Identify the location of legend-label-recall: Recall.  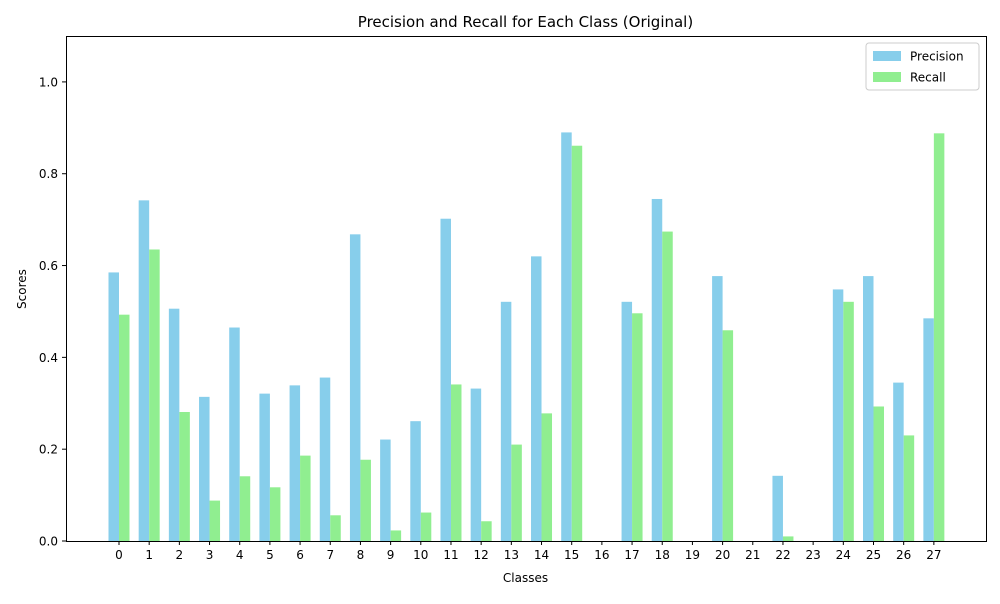
(928, 78).